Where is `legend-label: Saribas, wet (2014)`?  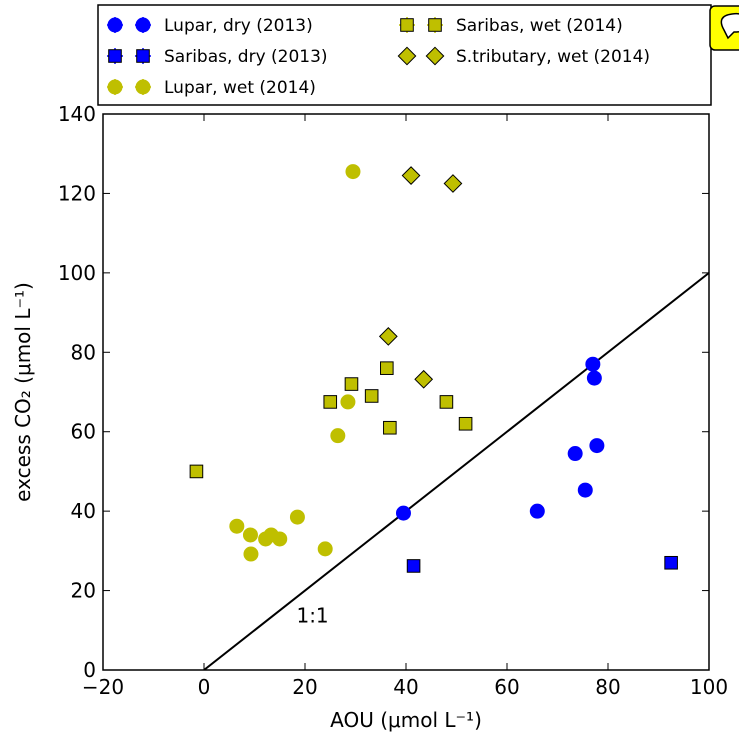 legend-label: Saribas, wet (2014) is located at coordinates (539, 26).